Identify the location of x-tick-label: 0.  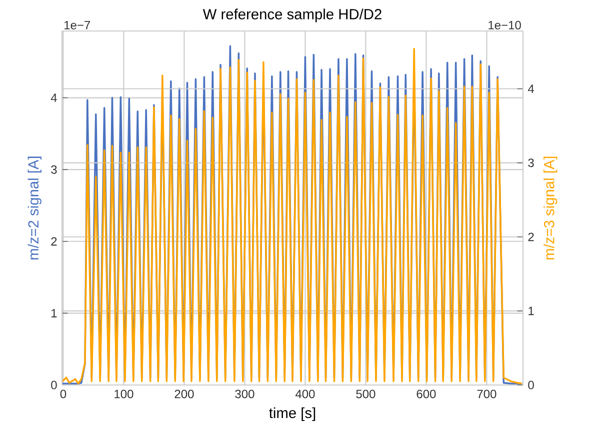
(63, 394).